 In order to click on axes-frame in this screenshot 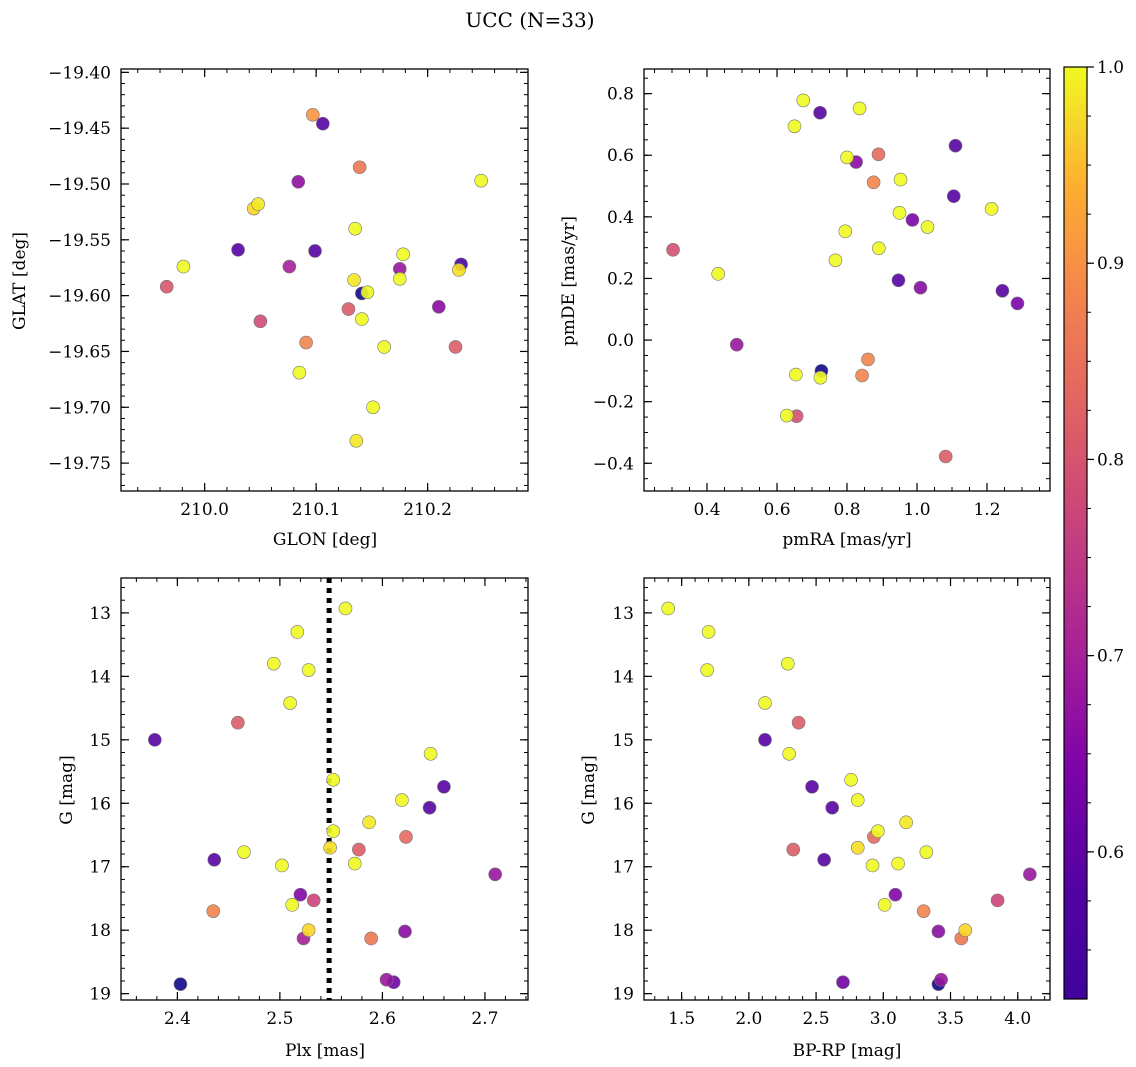, I will do `click(324, 789)`.